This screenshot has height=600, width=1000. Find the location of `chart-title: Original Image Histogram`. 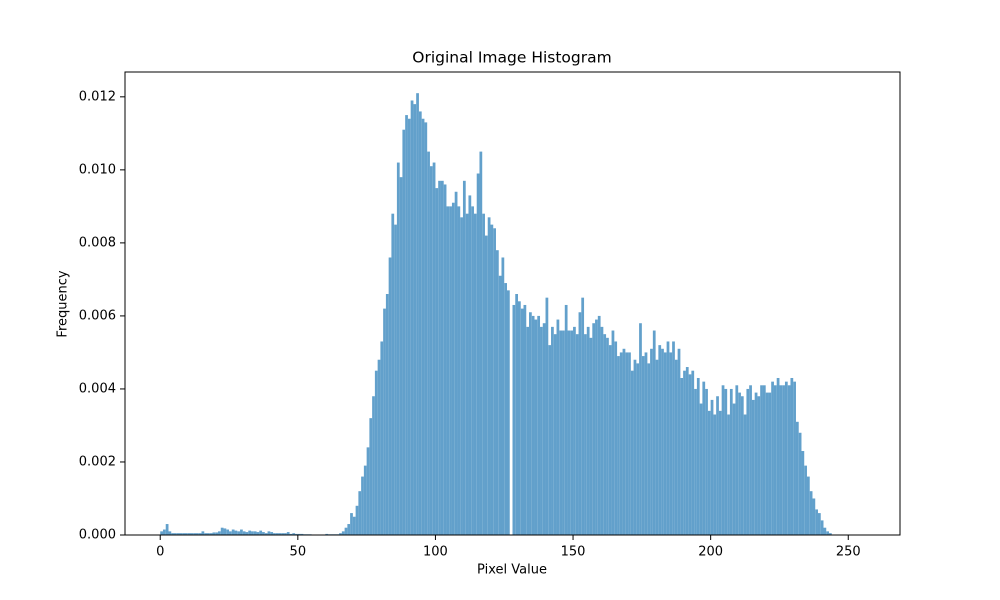

chart-title: Original Image Histogram is located at coordinates (511, 58).